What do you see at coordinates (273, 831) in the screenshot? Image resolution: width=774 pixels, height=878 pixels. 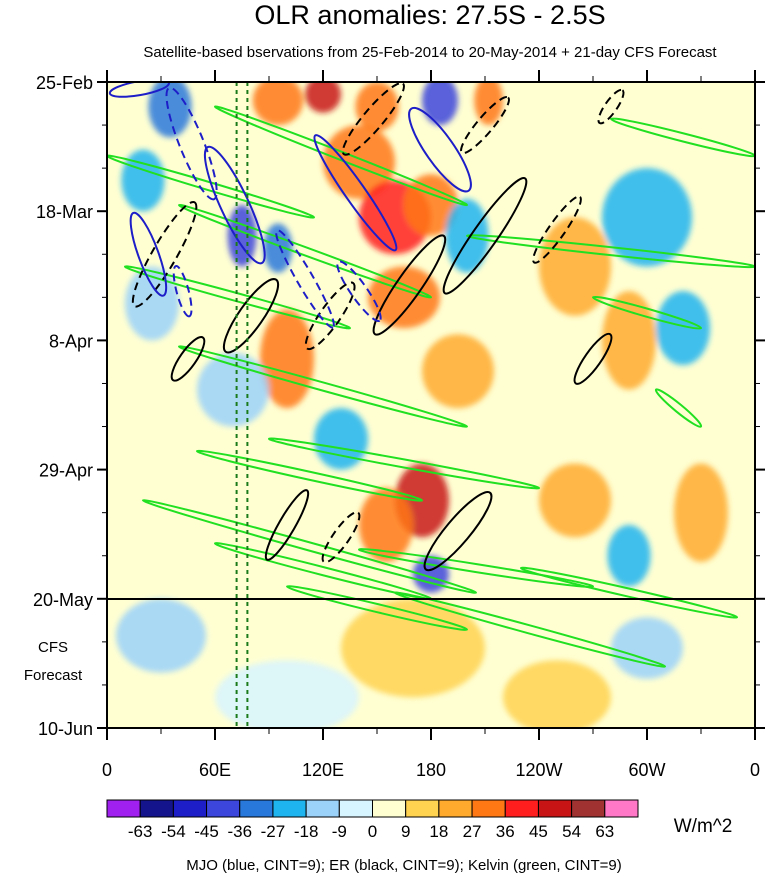 I see `colorbar-label: -27` at bounding box center [273, 831].